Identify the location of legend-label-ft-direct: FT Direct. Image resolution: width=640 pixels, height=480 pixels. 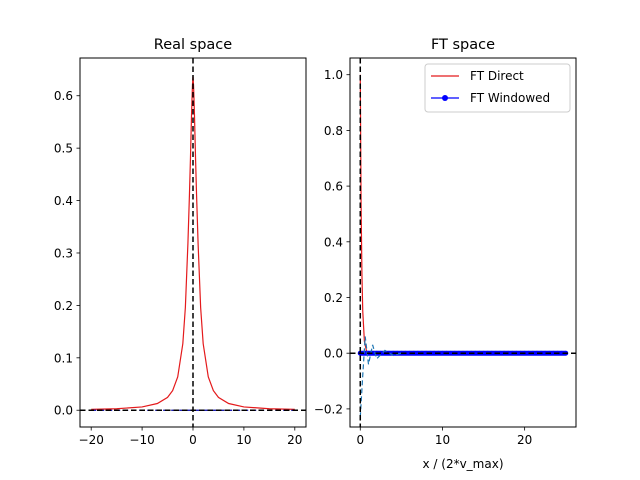
(497, 76).